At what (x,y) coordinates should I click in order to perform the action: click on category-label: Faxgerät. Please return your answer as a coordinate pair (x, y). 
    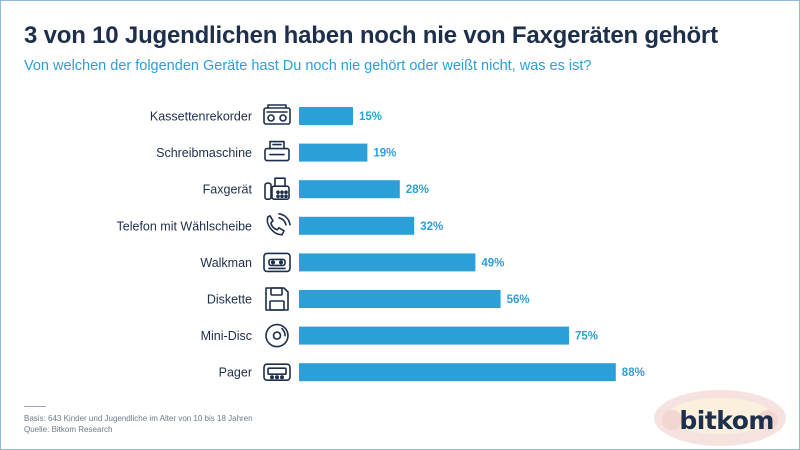
    Looking at the image, I should click on (228, 190).